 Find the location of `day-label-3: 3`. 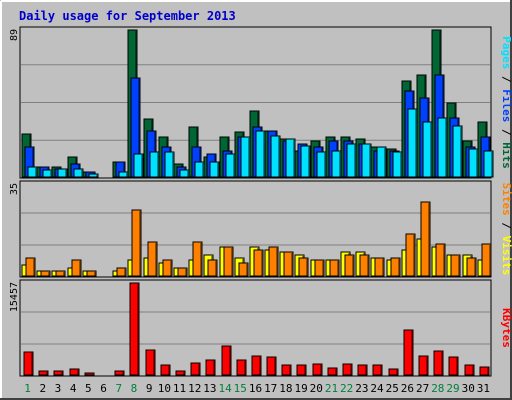

day-label-3: 3 is located at coordinates (58, 388).